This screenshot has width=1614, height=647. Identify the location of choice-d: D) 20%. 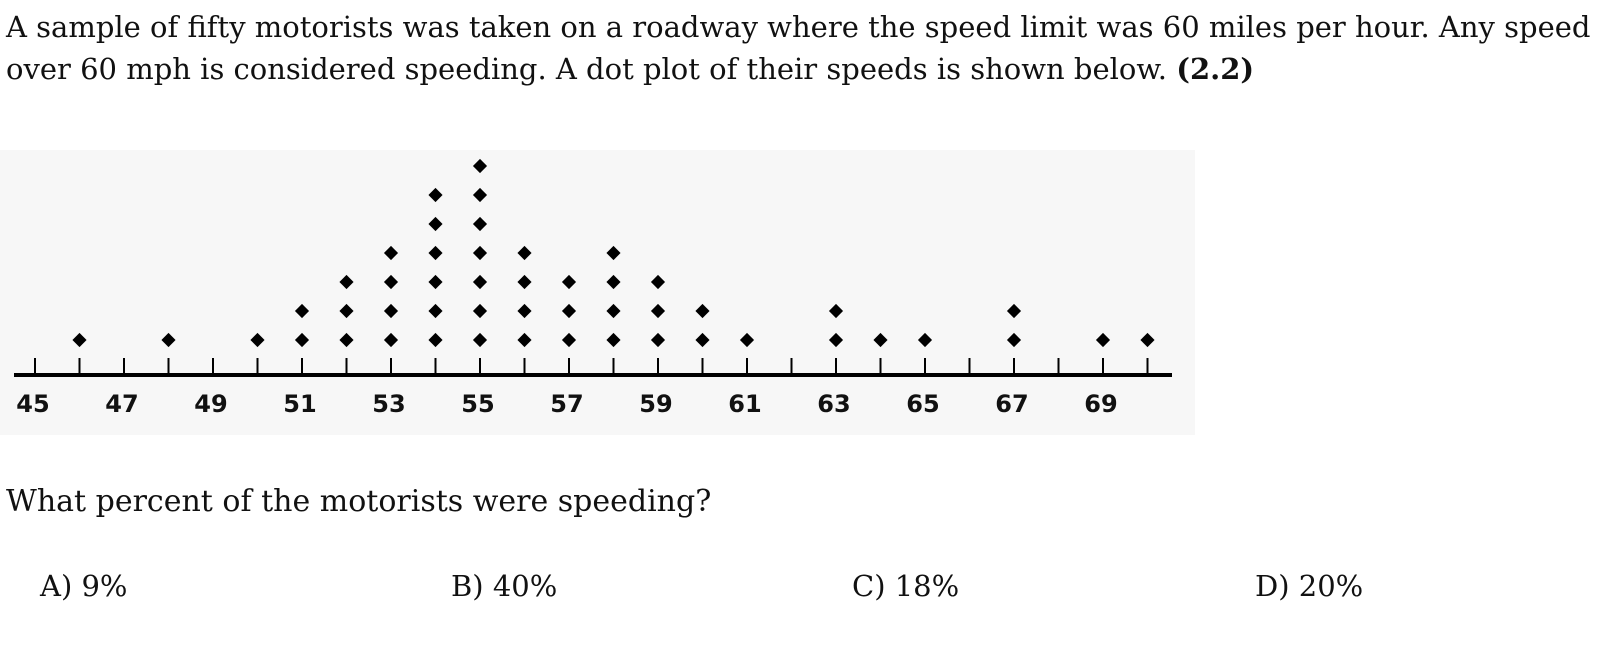
(1309, 586).